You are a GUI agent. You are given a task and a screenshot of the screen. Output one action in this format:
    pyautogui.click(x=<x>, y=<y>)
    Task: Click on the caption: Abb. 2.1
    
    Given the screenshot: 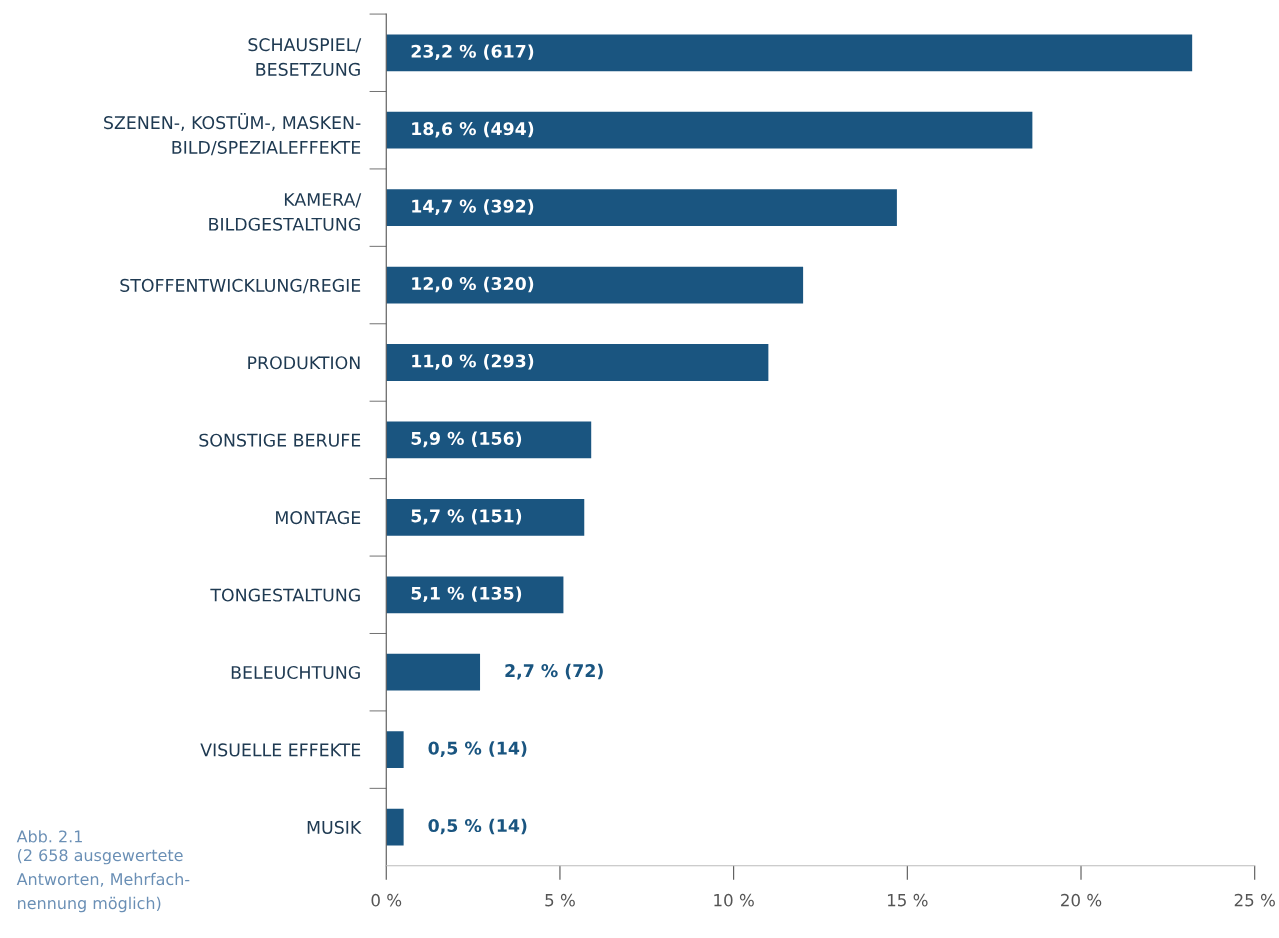 What is the action you would take?
    pyautogui.click(x=49, y=836)
    